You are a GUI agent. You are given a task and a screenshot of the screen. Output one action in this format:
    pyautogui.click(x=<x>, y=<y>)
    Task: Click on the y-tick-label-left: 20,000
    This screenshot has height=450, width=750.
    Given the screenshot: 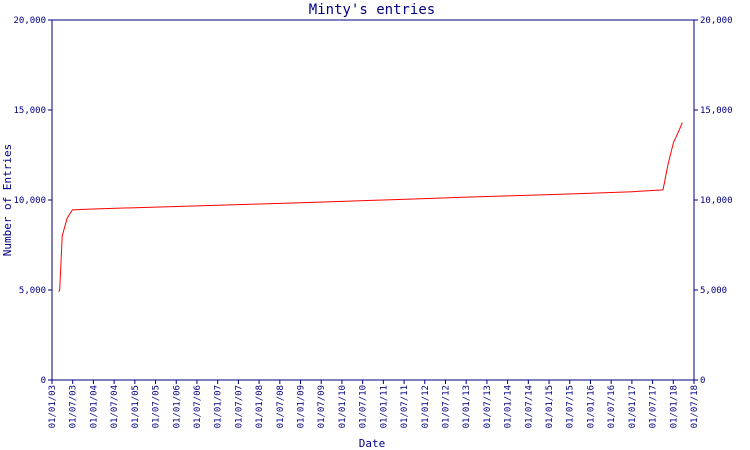 What is the action you would take?
    pyautogui.click(x=29, y=21)
    